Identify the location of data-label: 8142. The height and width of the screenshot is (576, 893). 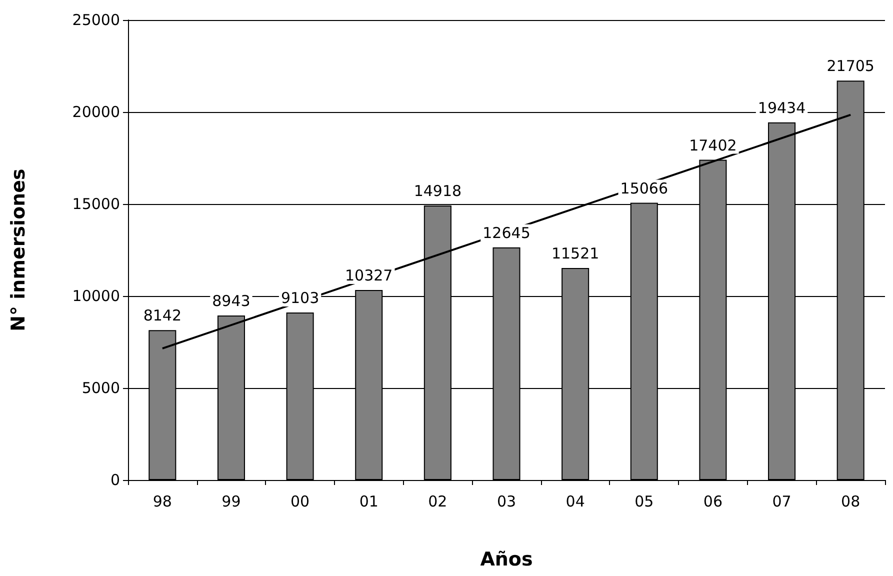
(162, 315).